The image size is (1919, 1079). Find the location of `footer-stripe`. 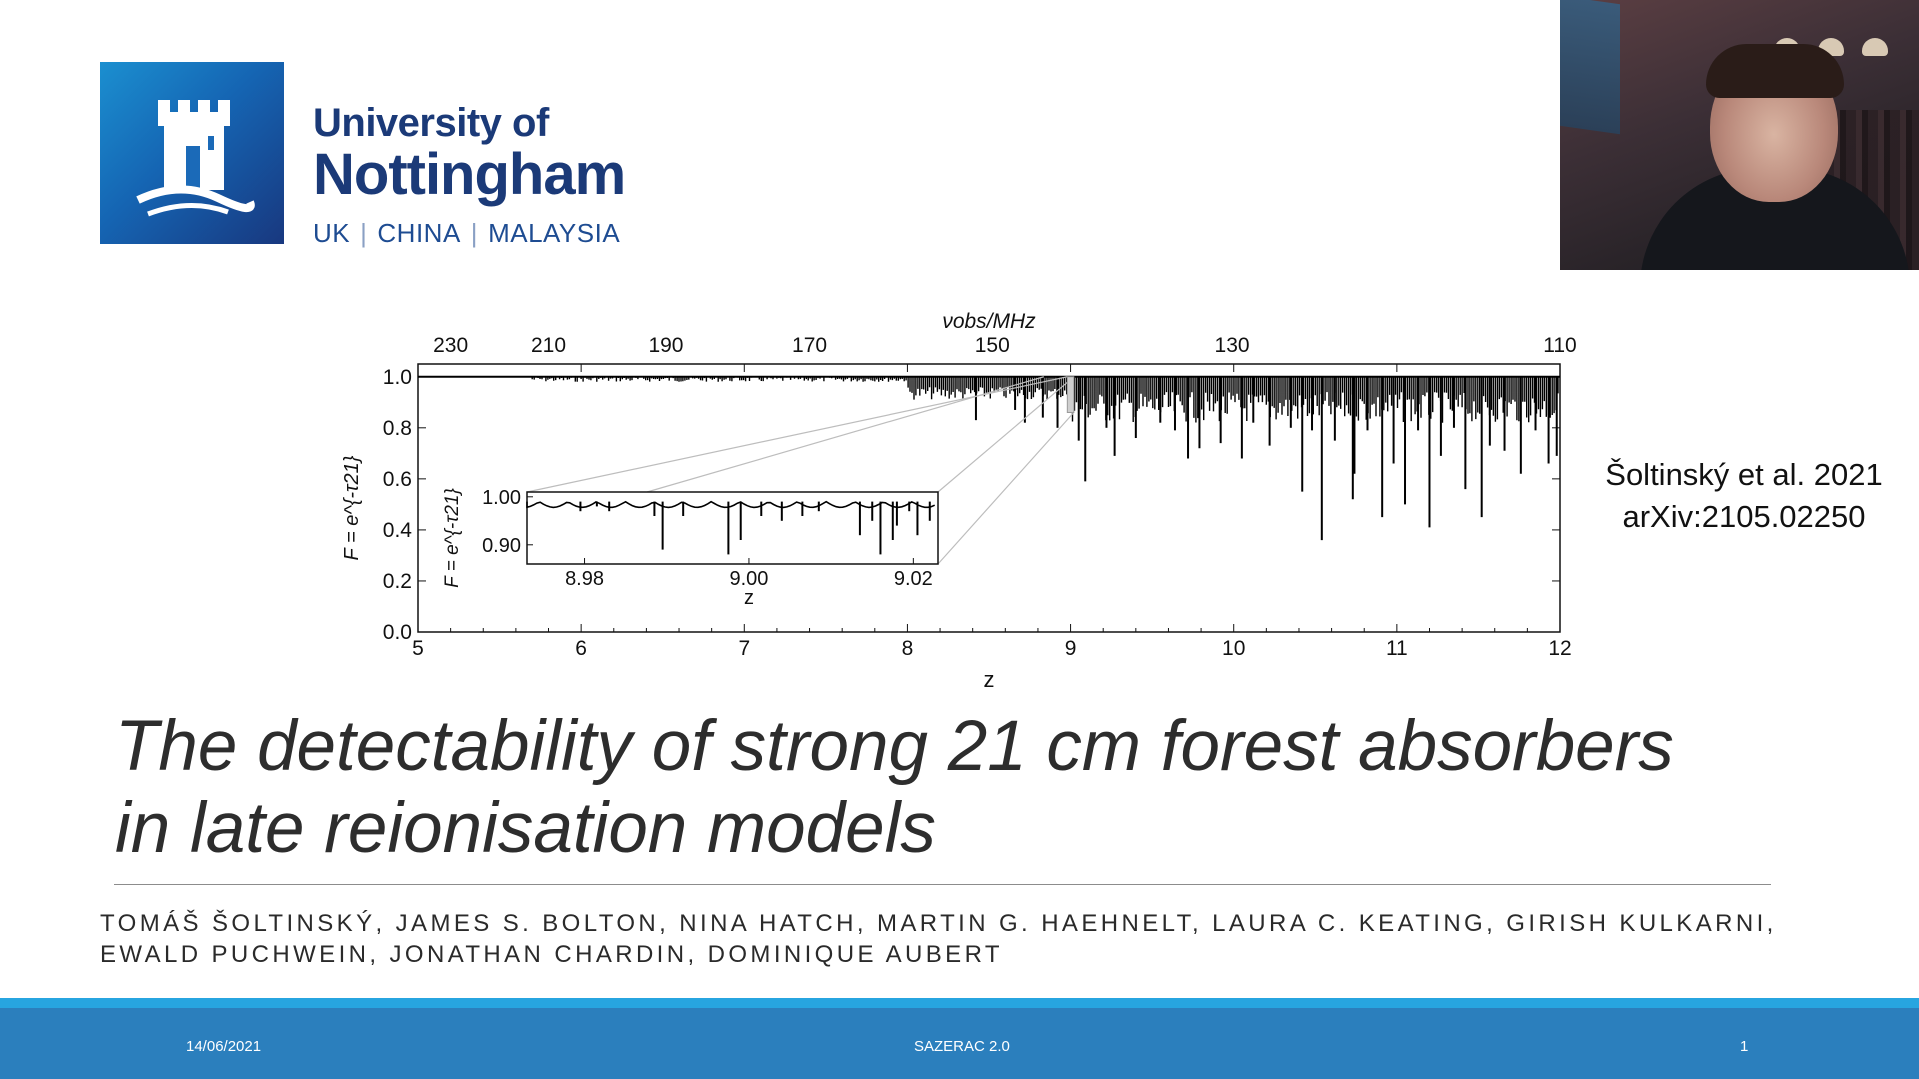

footer-stripe is located at coordinates (959, 1003).